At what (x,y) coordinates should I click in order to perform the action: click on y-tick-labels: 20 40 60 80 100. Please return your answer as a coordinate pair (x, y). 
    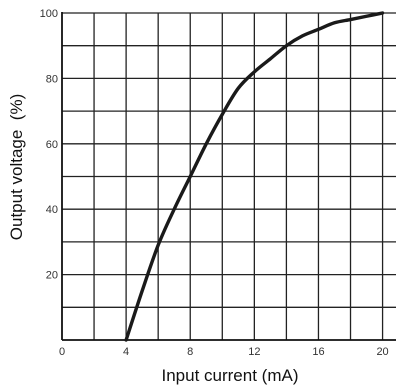
    Looking at the image, I should click on (49, 145).